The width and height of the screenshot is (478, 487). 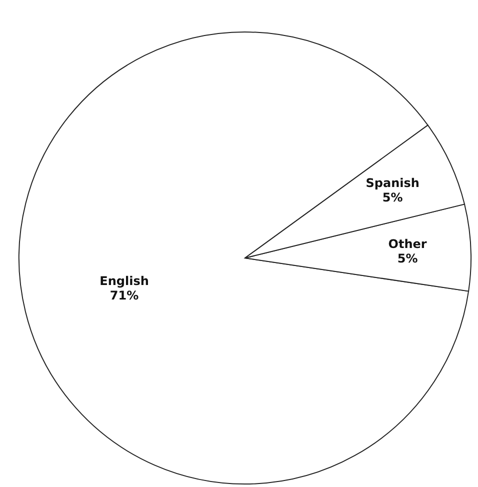 What do you see at coordinates (124, 295) in the screenshot?
I see `data-label: 71%` at bounding box center [124, 295].